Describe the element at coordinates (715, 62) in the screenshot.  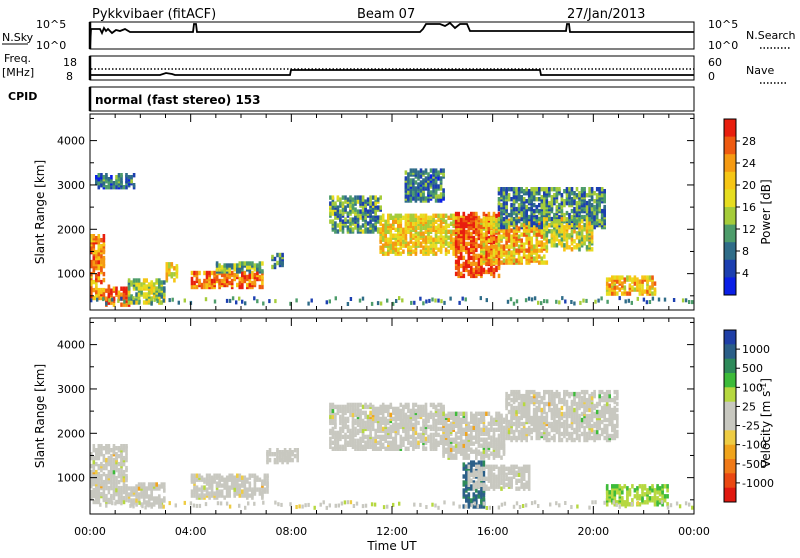
I see `nave-tick-top: 60` at that location.